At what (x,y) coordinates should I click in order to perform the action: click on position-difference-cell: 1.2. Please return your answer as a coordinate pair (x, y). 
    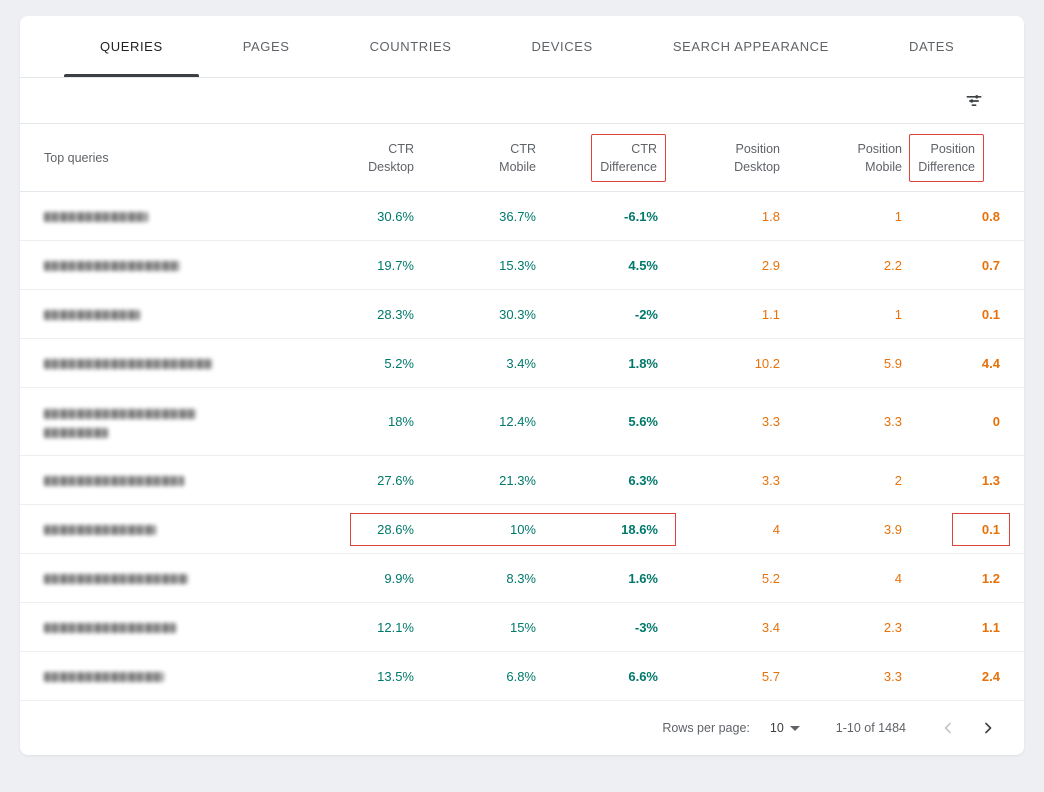
    Looking at the image, I should click on (990, 578).